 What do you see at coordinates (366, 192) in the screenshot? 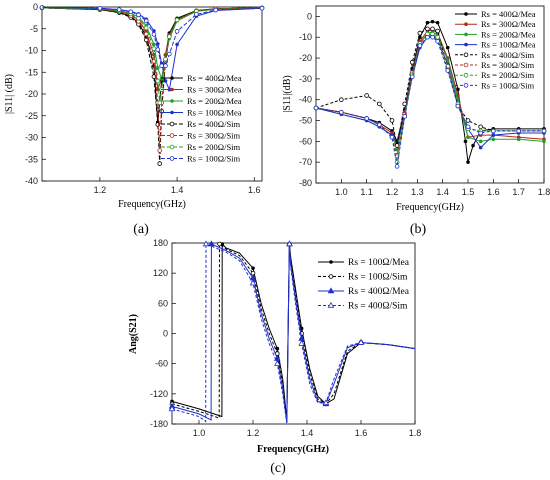
I see `chart-b-xtick-label: 1.1` at bounding box center [366, 192].